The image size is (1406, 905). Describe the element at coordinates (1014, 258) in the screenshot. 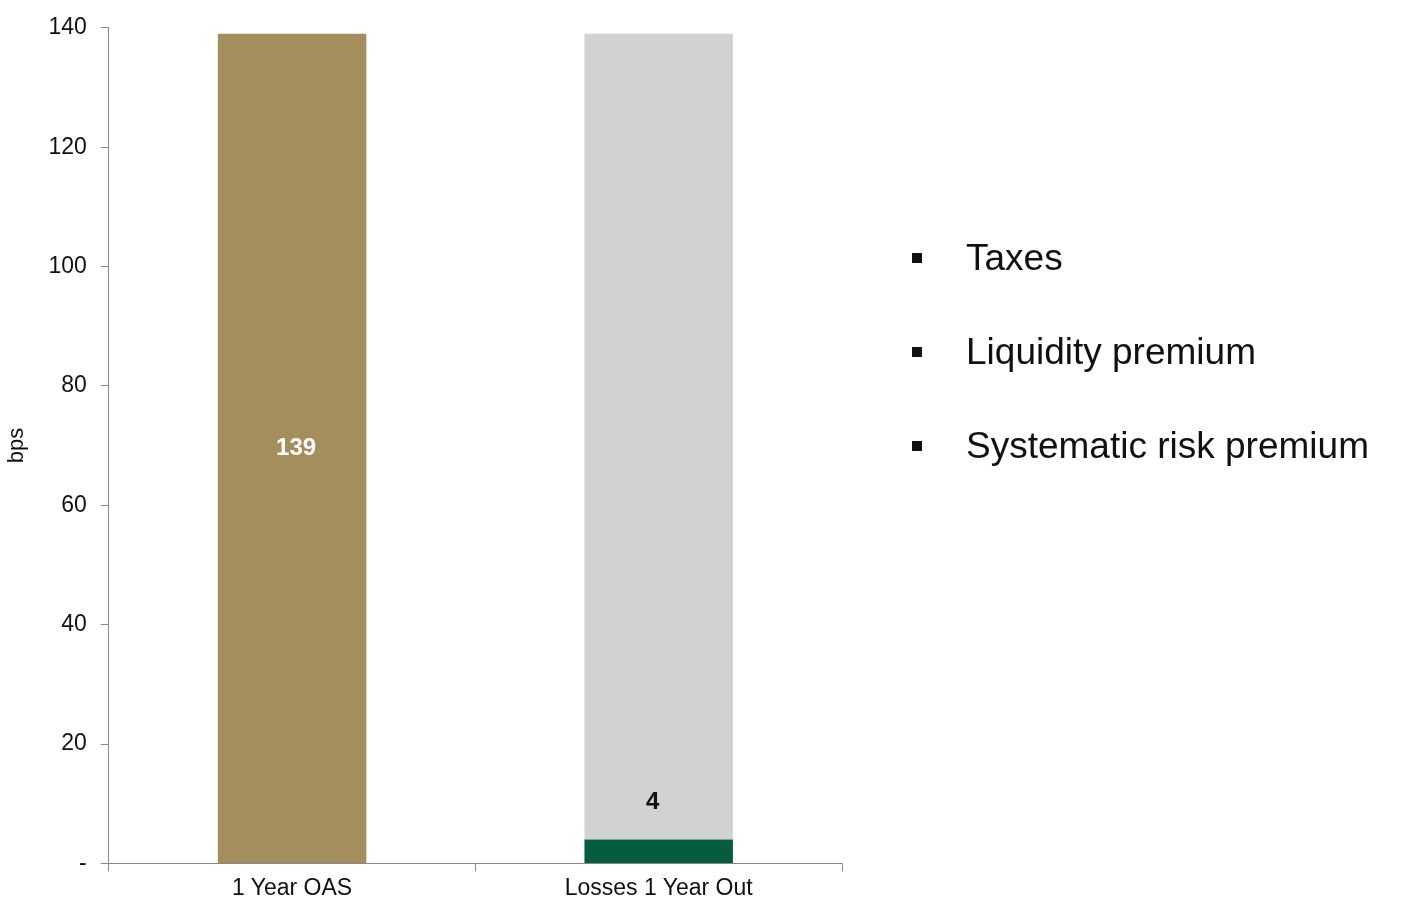

I see `text: Taxes` at that location.